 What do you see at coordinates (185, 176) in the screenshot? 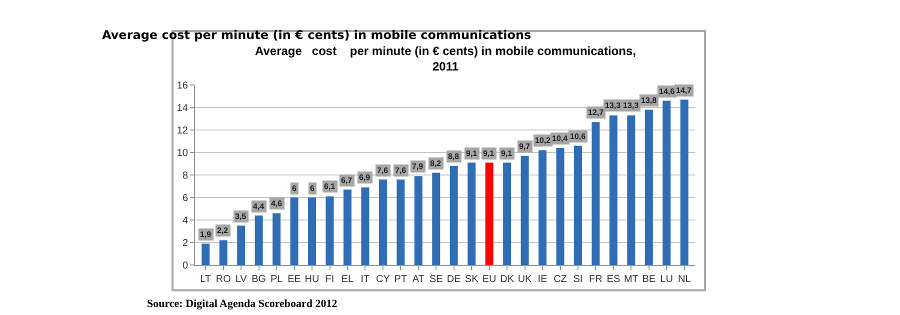
I see `y-tick-label: 8` at bounding box center [185, 176].